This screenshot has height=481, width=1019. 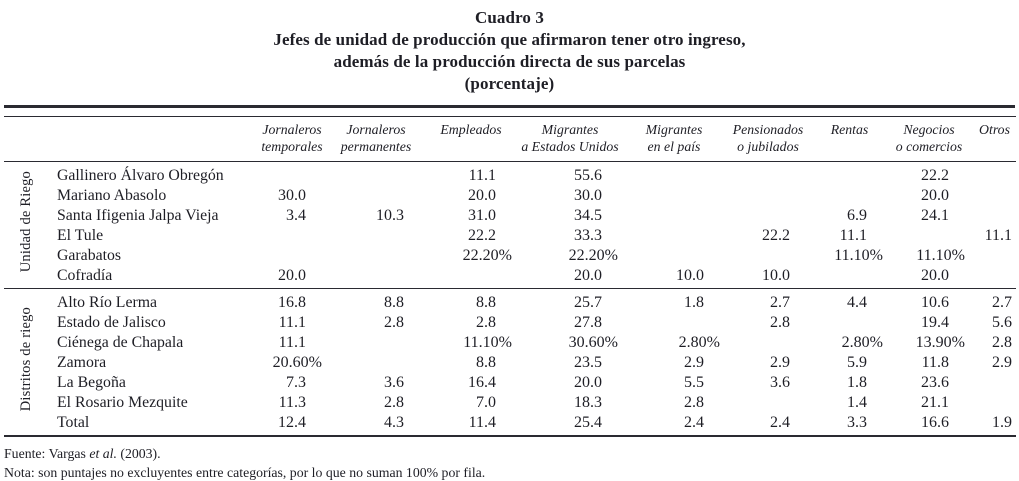 I want to click on column-header-migrantes-a-estados-unidos: Migrantes a Estados Unidos, so click(x=567, y=139).